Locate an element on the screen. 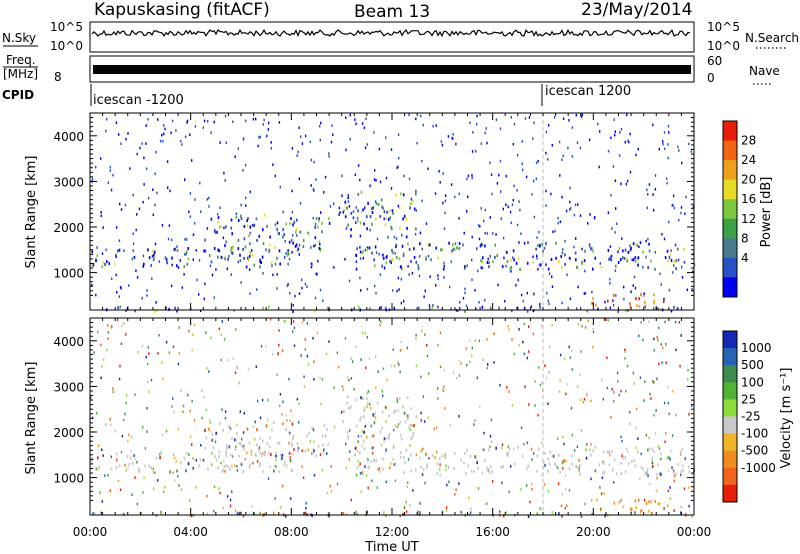  power-colorbar-tick: 16 is located at coordinates (748, 199).